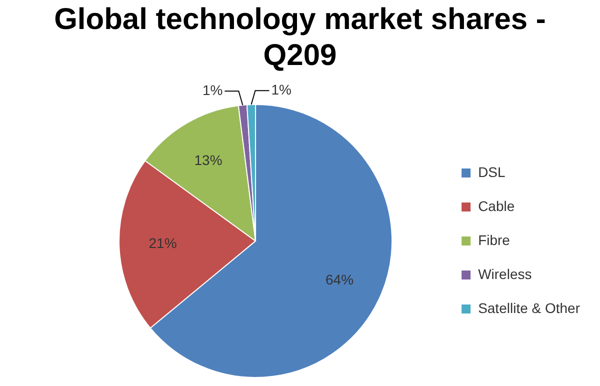 This screenshot has height=386, width=600. What do you see at coordinates (529, 308) in the screenshot?
I see `legend-label: Satellite & Other` at bounding box center [529, 308].